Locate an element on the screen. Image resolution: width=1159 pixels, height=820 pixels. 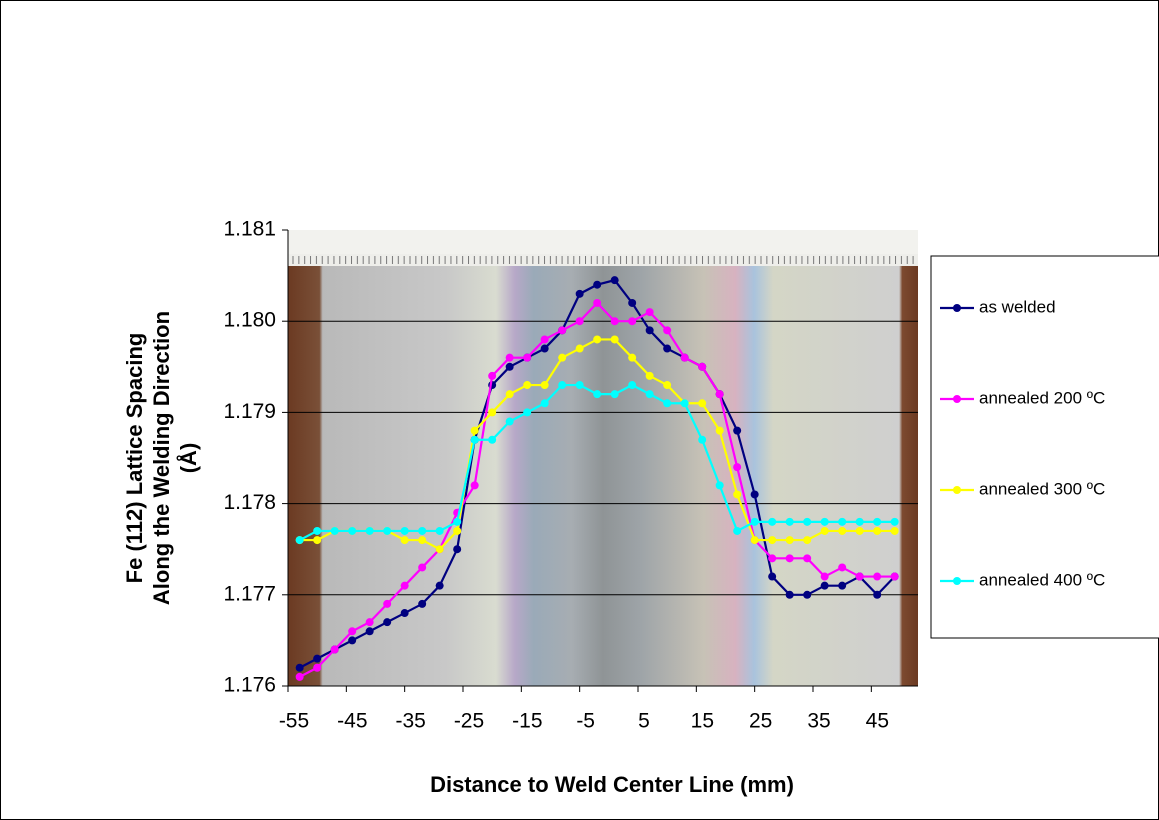
x-tick-label: 35 is located at coordinates (818, 721).